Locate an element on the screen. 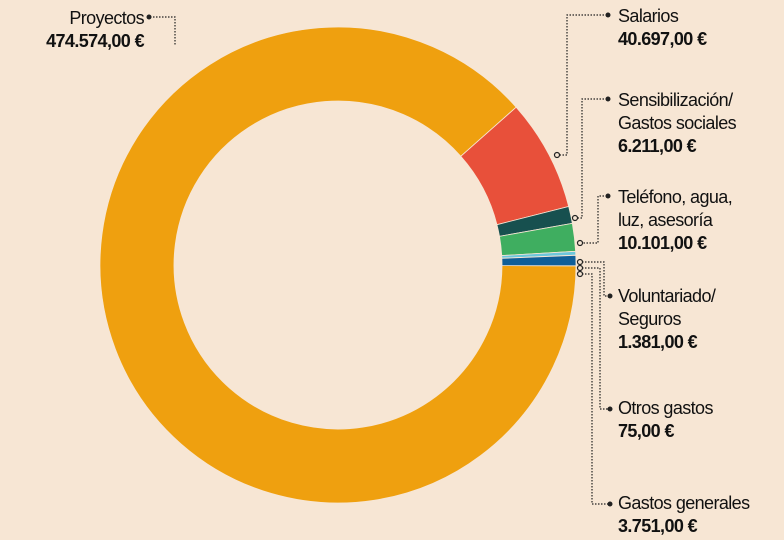 This screenshot has width=784, height=540. category-label: Salarios is located at coordinates (648, 16).